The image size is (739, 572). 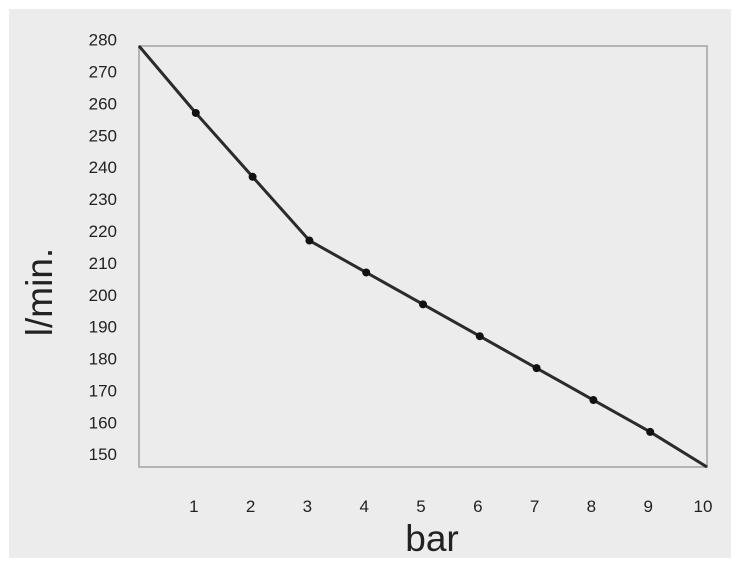 What do you see at coordinates (450, 506) in the screenshot?
I see `x-tick-labels: 1 2 3 4 5 6 7 8 9 10` at bounding box center [450, 506].